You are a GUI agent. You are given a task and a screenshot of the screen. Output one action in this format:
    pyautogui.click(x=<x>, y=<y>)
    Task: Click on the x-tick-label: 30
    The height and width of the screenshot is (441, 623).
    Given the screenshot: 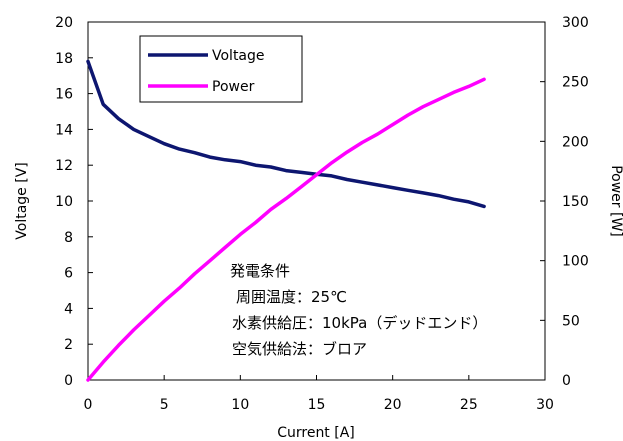 What is the action you would take?
    pyautogui.click(x=545, y=405)
    